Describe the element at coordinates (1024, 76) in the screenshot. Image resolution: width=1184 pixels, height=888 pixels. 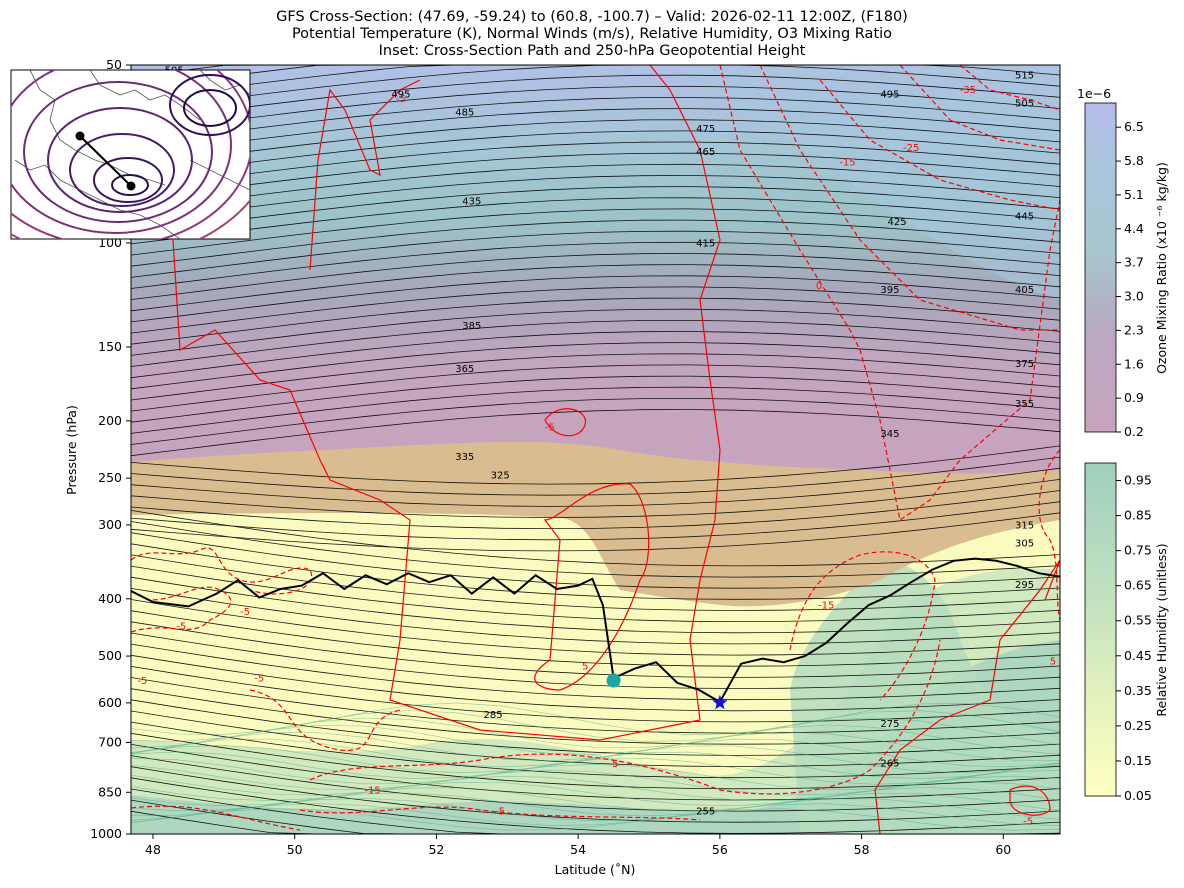
I see `theta-contour-label: 515` at that location.